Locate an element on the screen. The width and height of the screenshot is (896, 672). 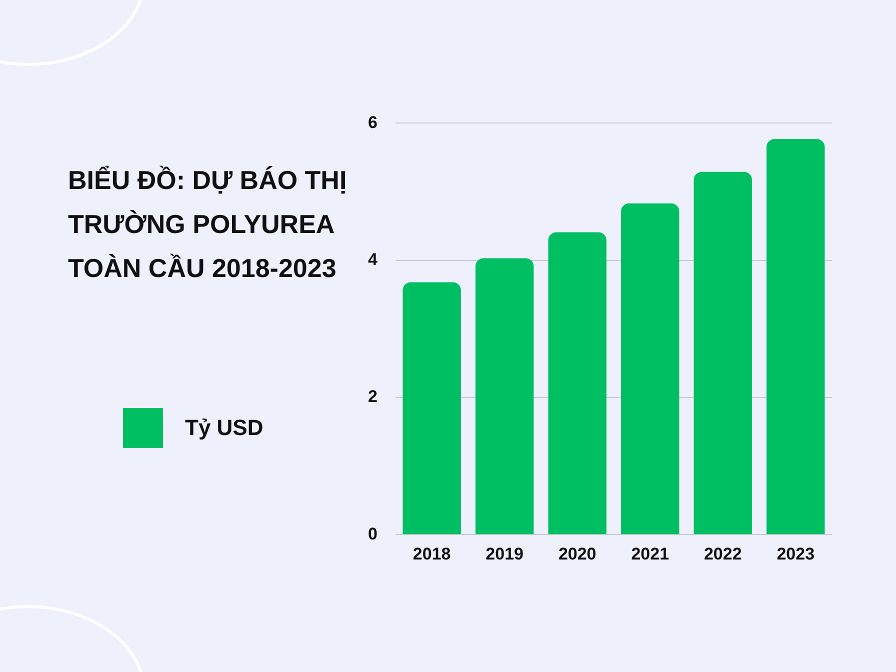
x-tick-label: 2021 is located at coordinates (650, 554).